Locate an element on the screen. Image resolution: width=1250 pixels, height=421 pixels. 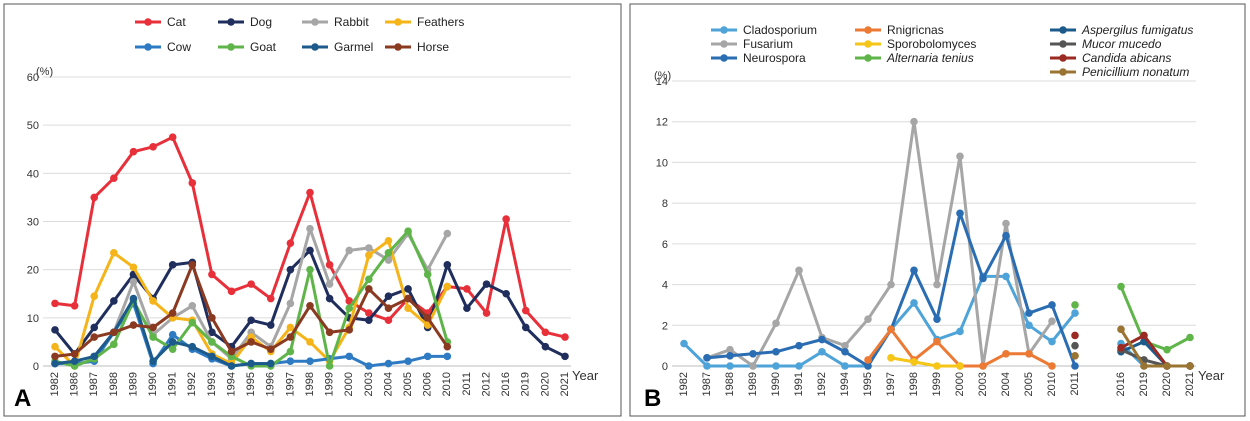
panel-a-x-tick-label: 1991 is located at coordinates (173, 384).